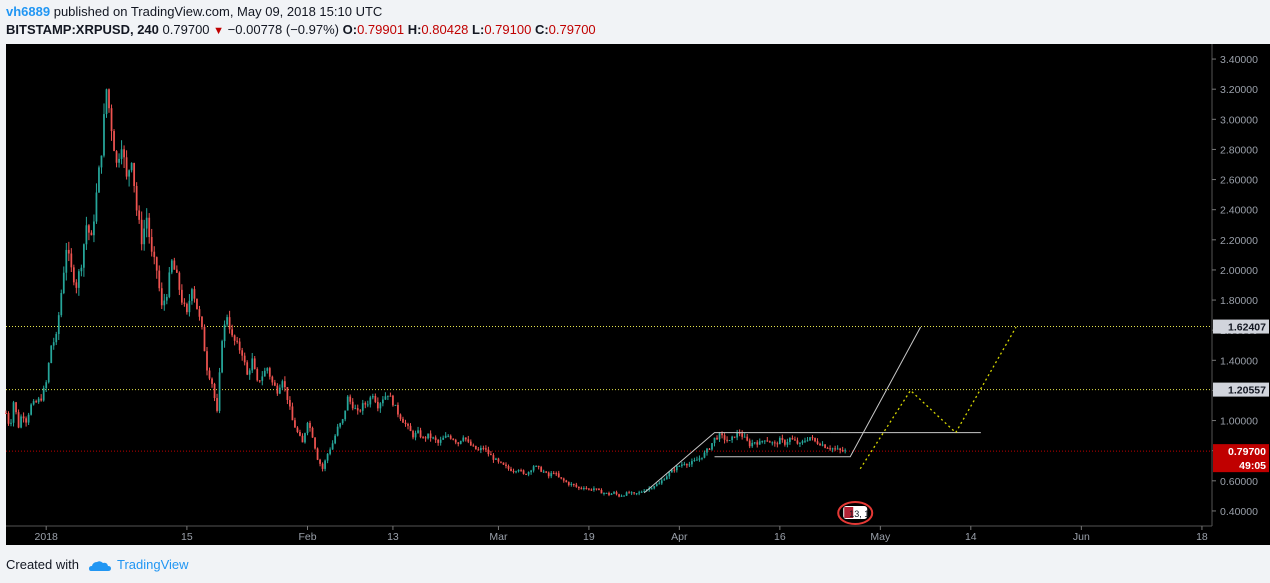 Image resolution: width=1270 pixels, height=583 pixels. Describe the element at coordinates (28, 11) in the screenshot. I see `author-link: vh6889` at that location.